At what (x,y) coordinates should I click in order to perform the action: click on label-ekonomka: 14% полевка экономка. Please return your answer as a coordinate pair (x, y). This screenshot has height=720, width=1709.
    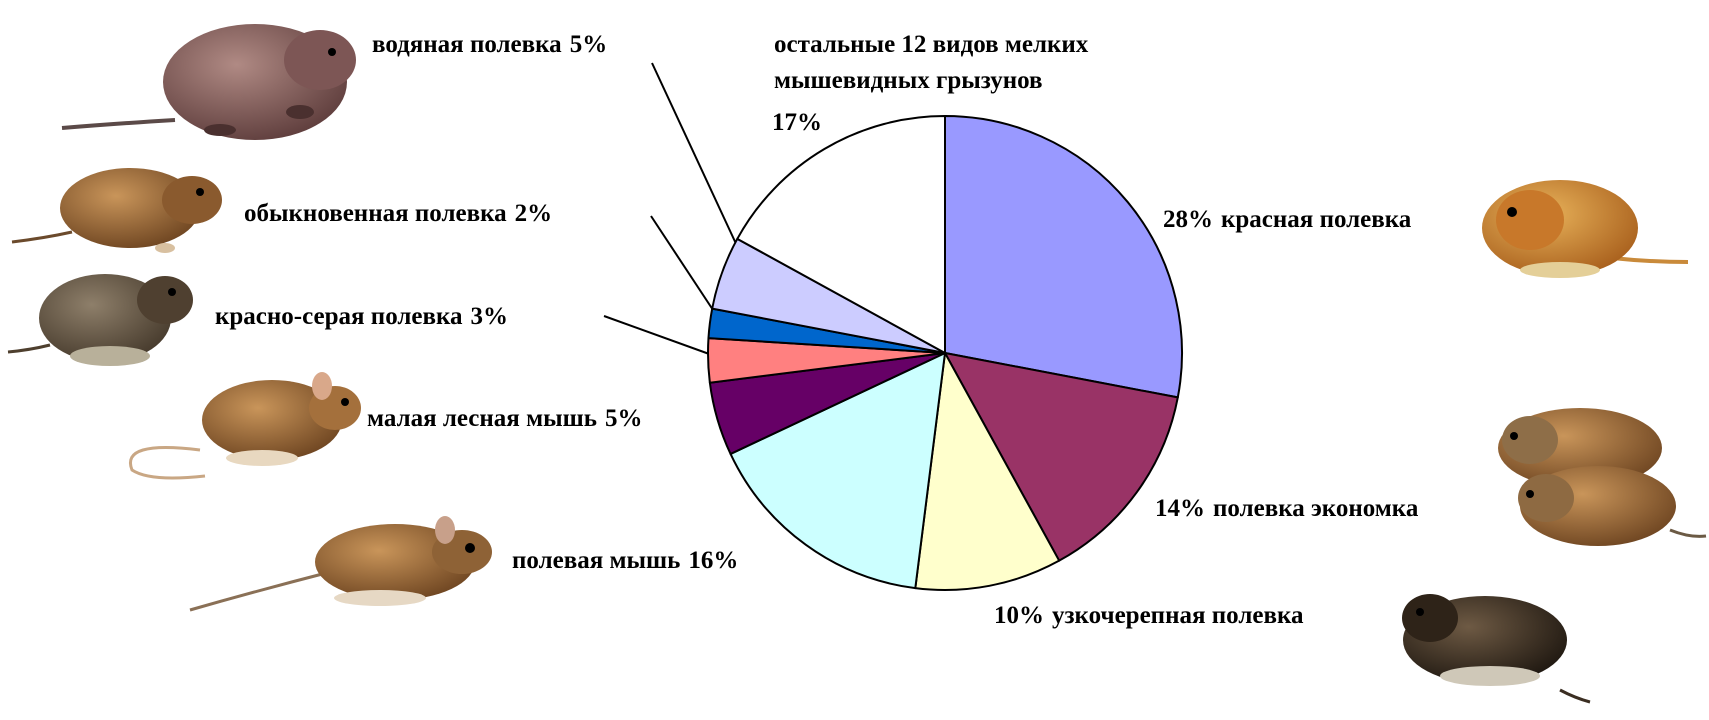
    Looking at the image, I should click on (1286, 509).